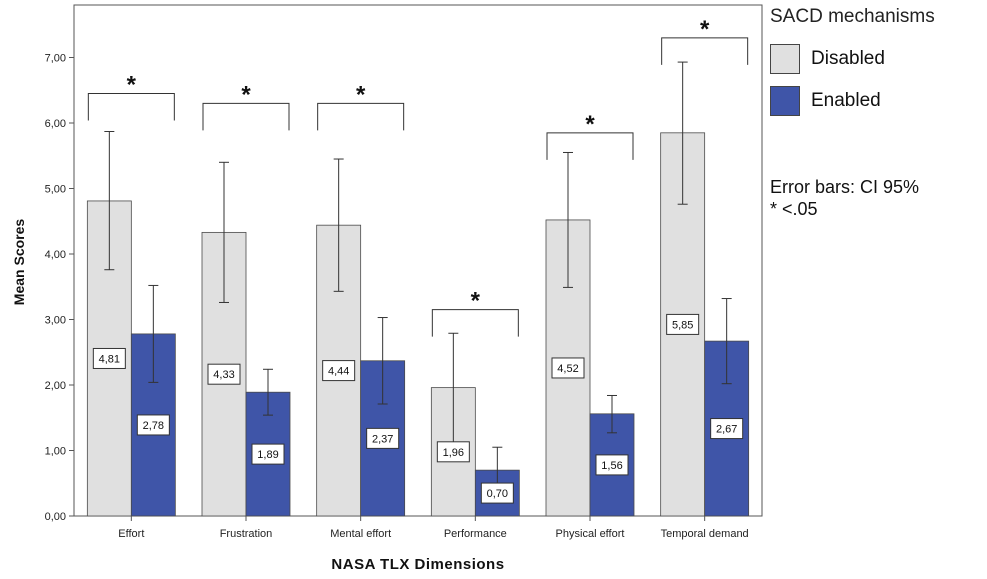 The width and height of the screenshot is (987, 579). What do you see at coordinates (246, 534) in the screenshot?
I see `category-label-frustration: Frustration` at bounding box center [246, 534].